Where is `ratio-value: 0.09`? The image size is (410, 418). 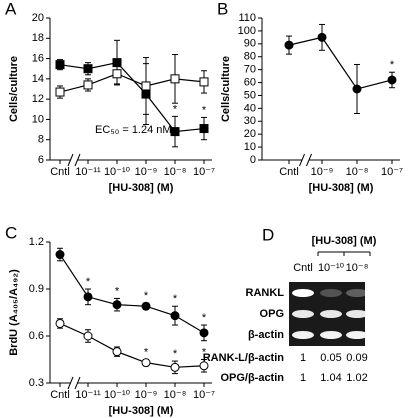
ratio-value: 0.09 is located at coordinates (356, 358).